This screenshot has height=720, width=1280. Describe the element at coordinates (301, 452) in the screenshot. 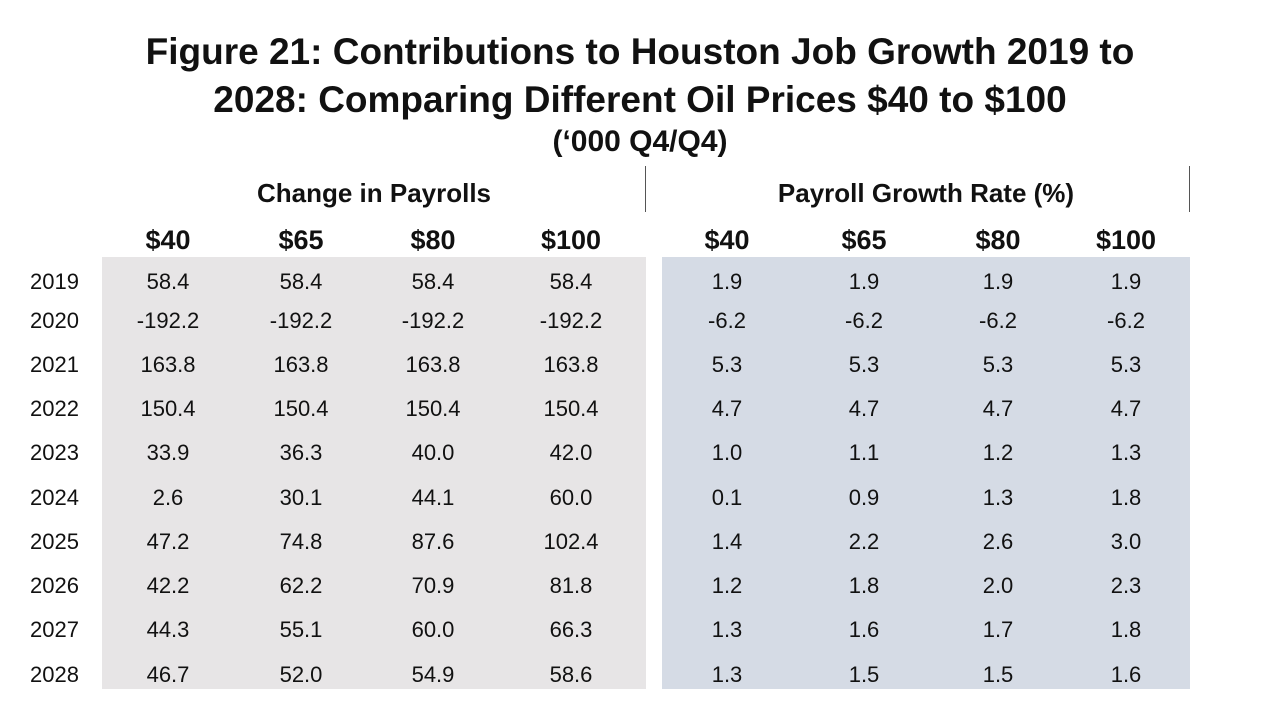

I see `payroll-change-cell: 36.3` at that location.